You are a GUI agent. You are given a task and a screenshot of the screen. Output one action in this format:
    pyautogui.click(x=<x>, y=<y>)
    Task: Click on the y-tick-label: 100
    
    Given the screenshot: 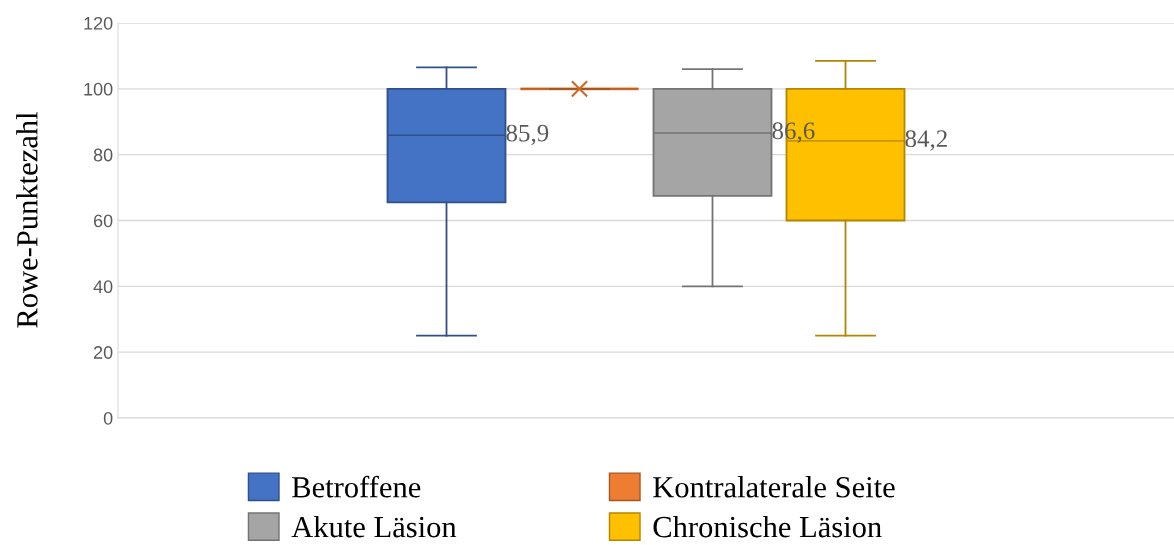 What is the action you would take?
    pyautogui.click(x=98, y=89)
    